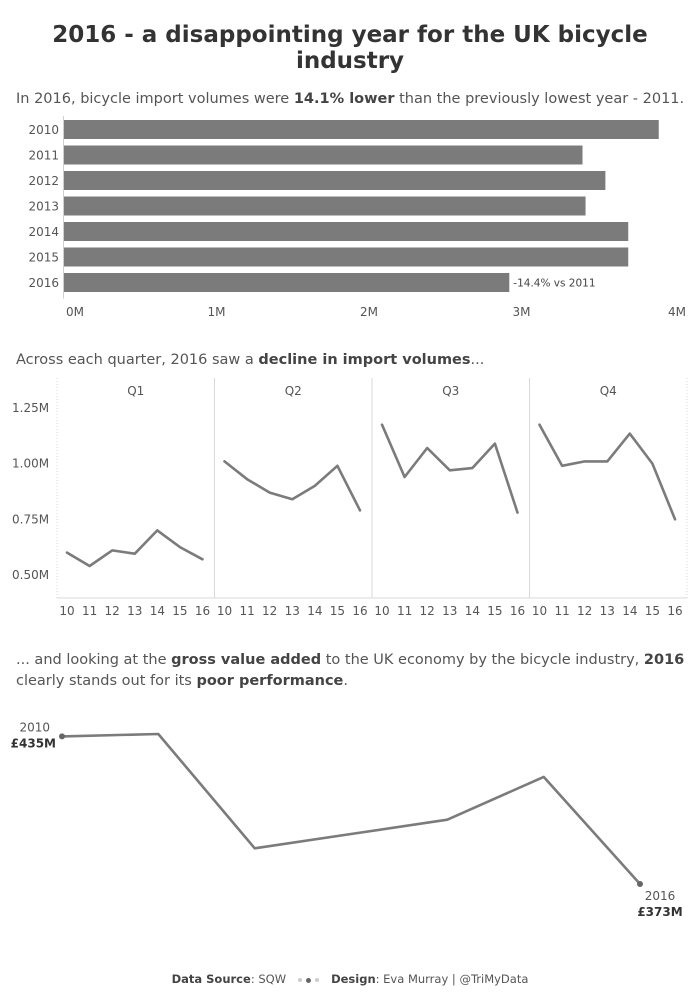 The image size is (700, 1000). I want to click on footer-design-value: : Eva Murray | @TriMyData, so click(452, 979).